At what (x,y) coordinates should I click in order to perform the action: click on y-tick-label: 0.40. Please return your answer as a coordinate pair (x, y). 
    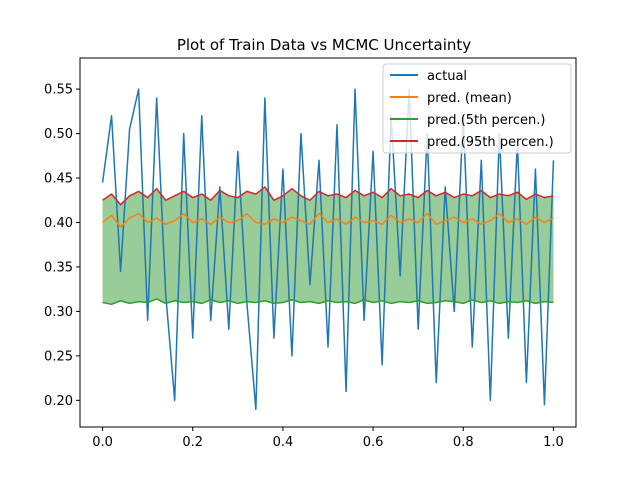
    Looking at the image, I should click on (58, 223).